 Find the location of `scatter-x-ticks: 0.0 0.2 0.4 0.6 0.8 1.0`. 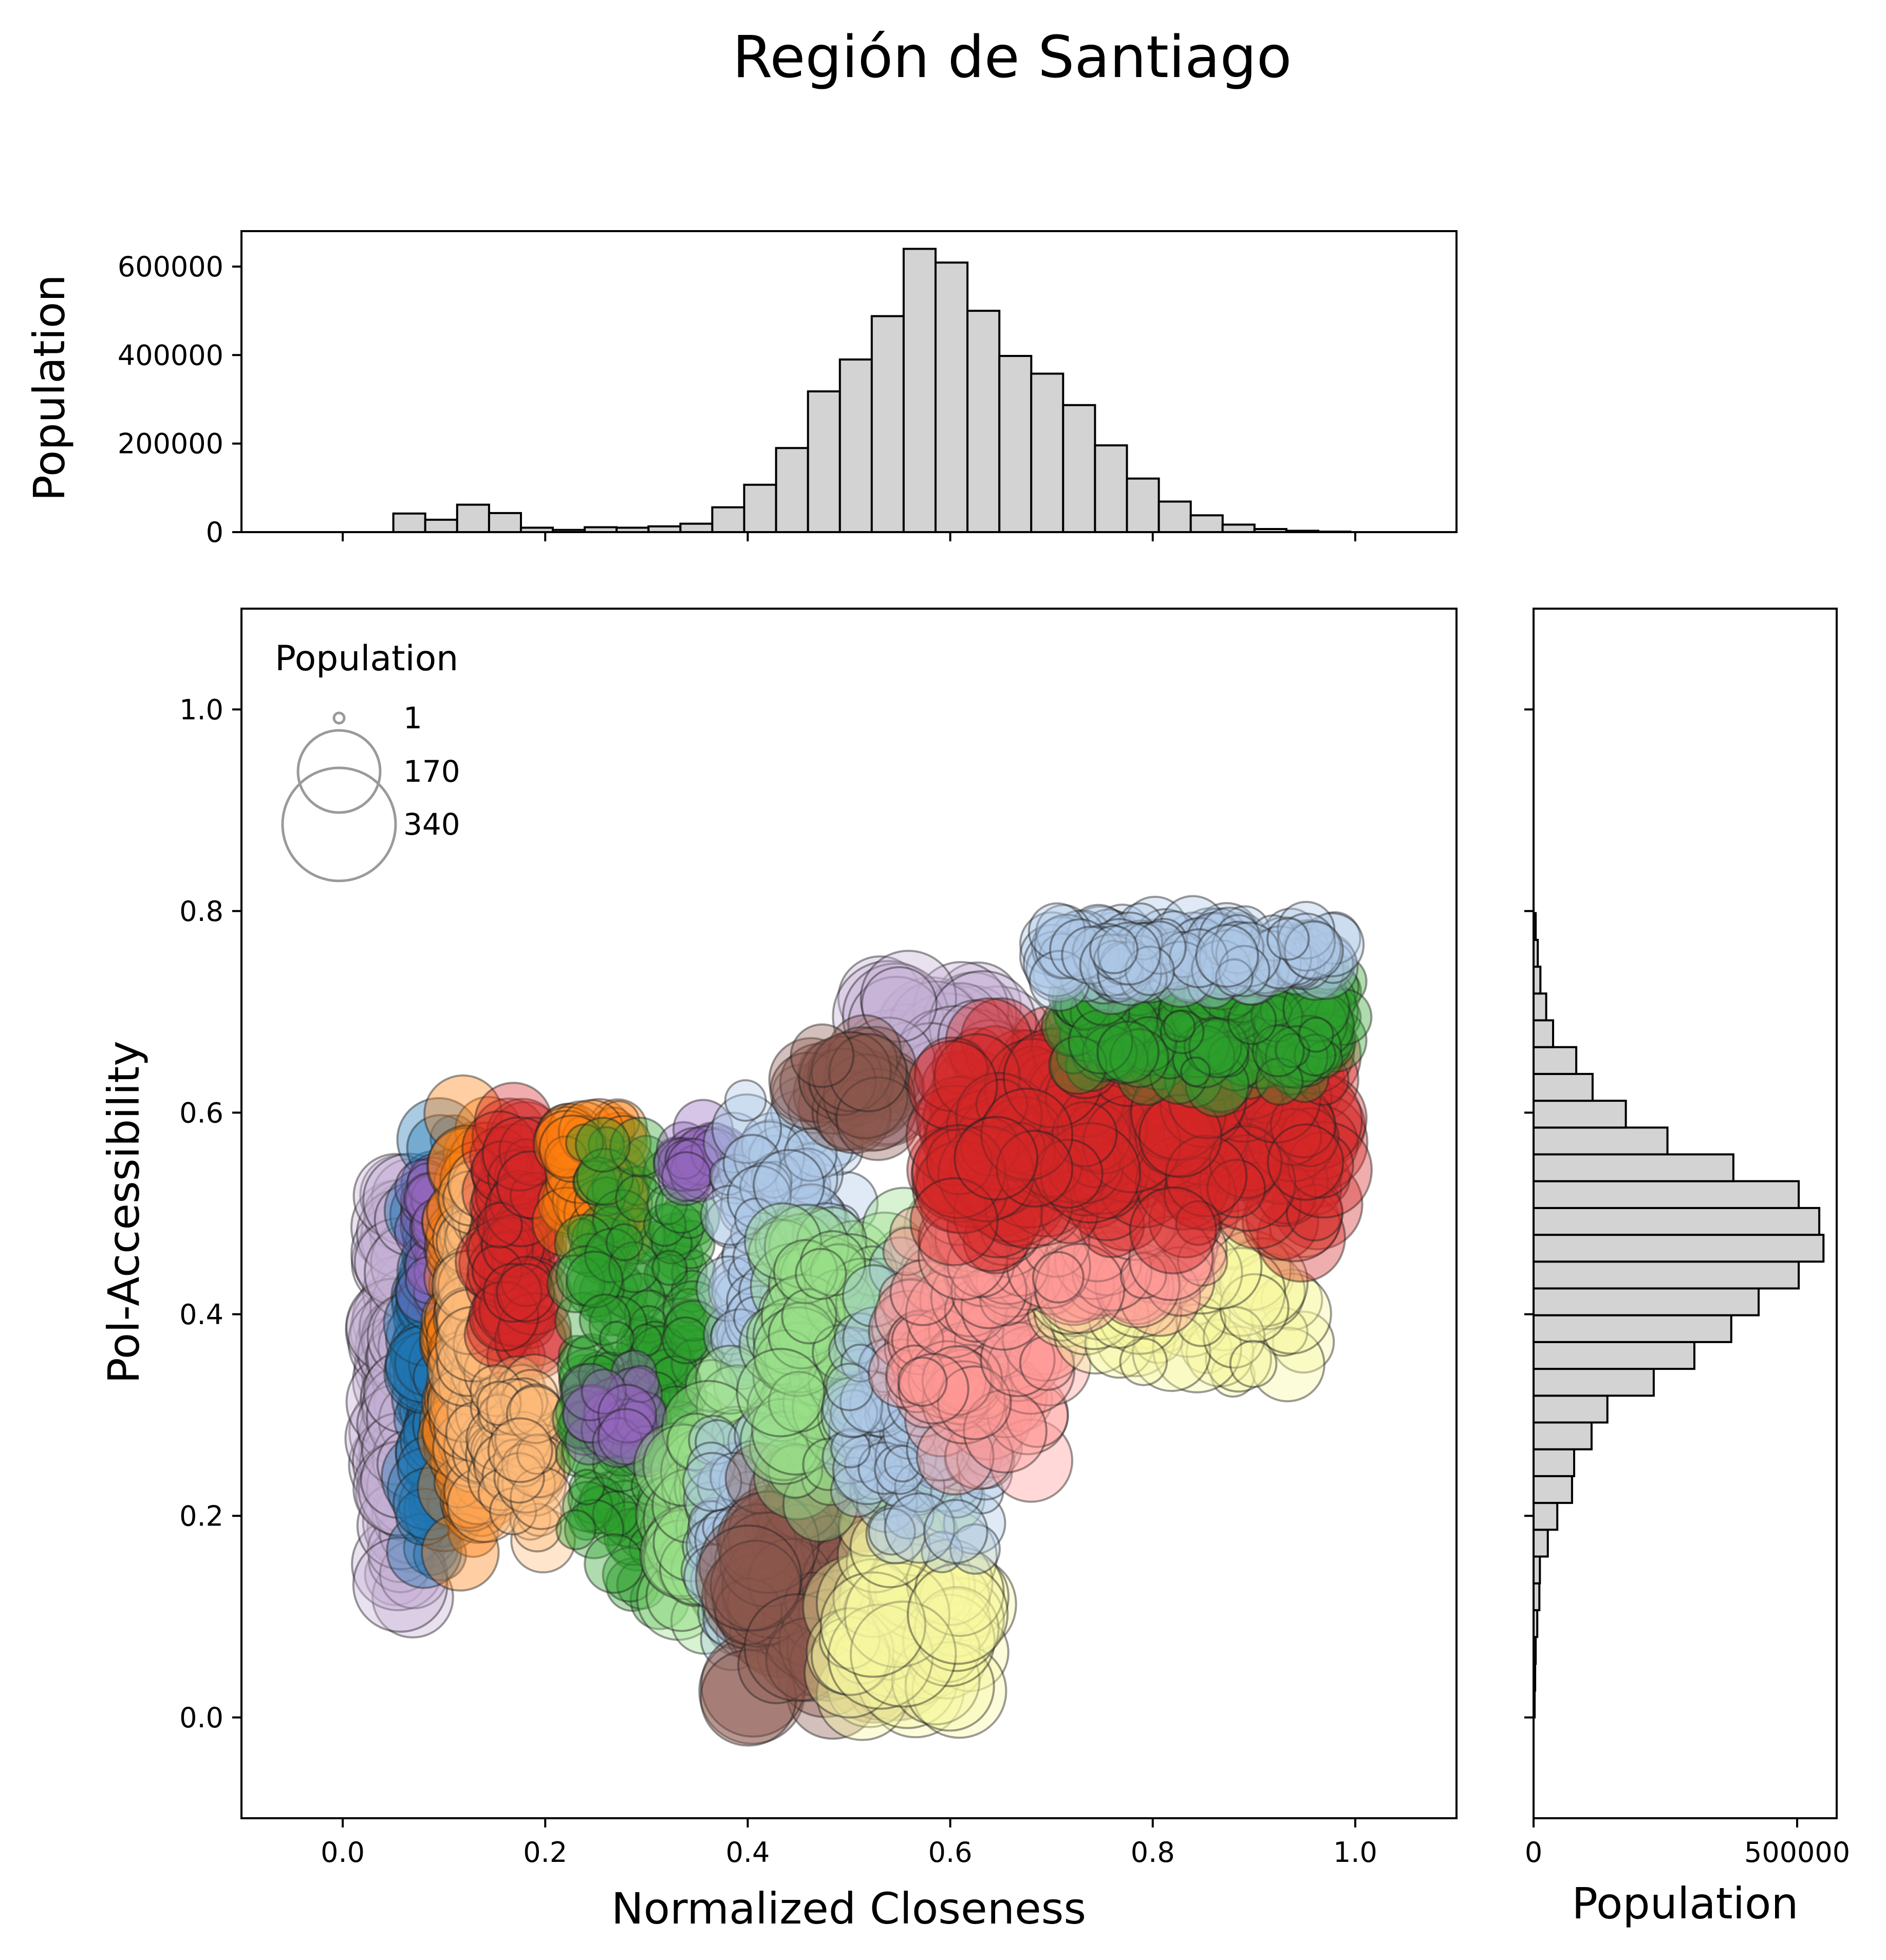

scatter-x-ticks: 0.0 0.2 0.4 0.6 0.8 1.0 is located at coordinates (849, 1843).